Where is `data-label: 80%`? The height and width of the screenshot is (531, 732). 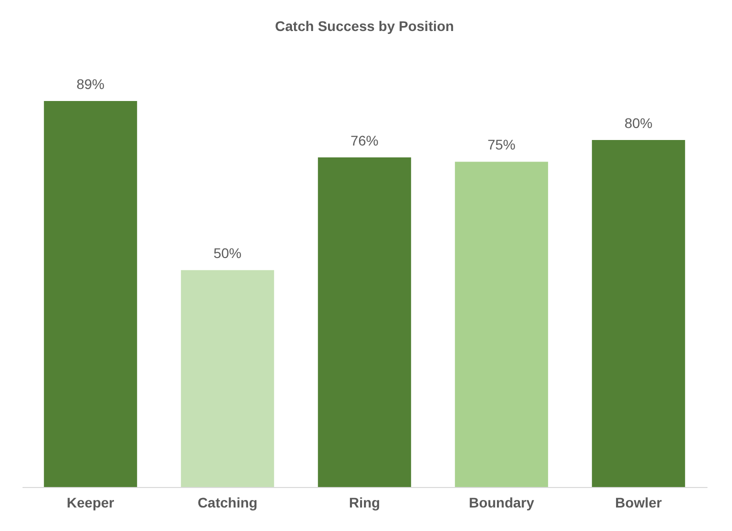
data-label: 80% is located at coordinates (638, 123).